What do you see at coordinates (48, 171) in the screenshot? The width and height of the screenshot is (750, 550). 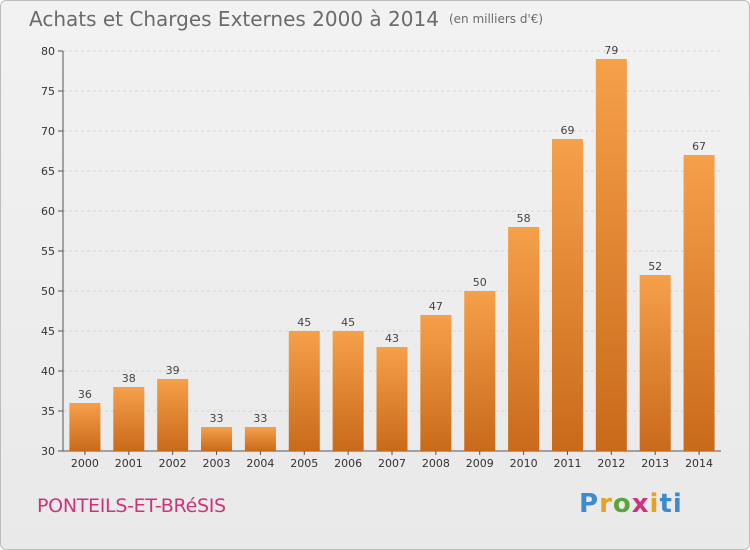 I see `y-tick-label: 65` at bounding box center [48, 171].